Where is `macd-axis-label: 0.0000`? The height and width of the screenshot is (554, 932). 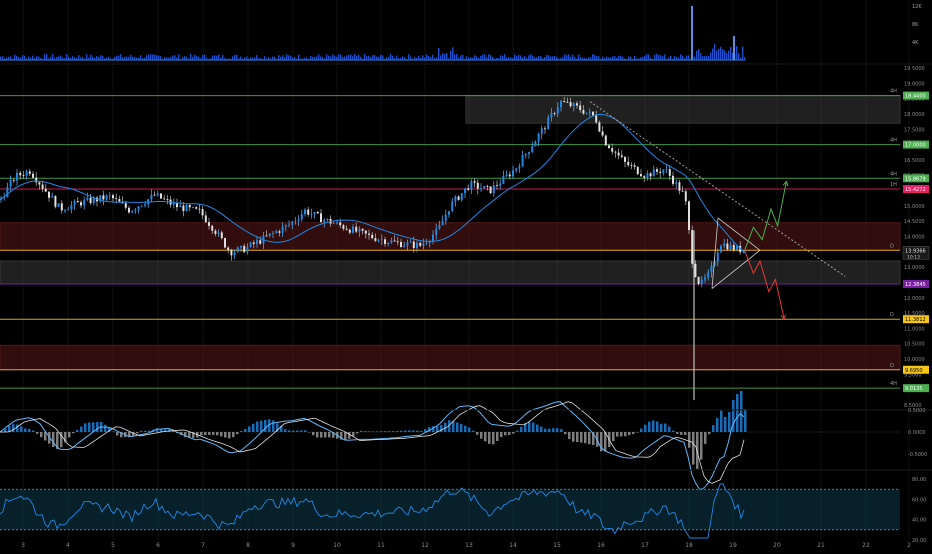
macd-axis-label: 0.0000 is located at coordinates (917, 433).